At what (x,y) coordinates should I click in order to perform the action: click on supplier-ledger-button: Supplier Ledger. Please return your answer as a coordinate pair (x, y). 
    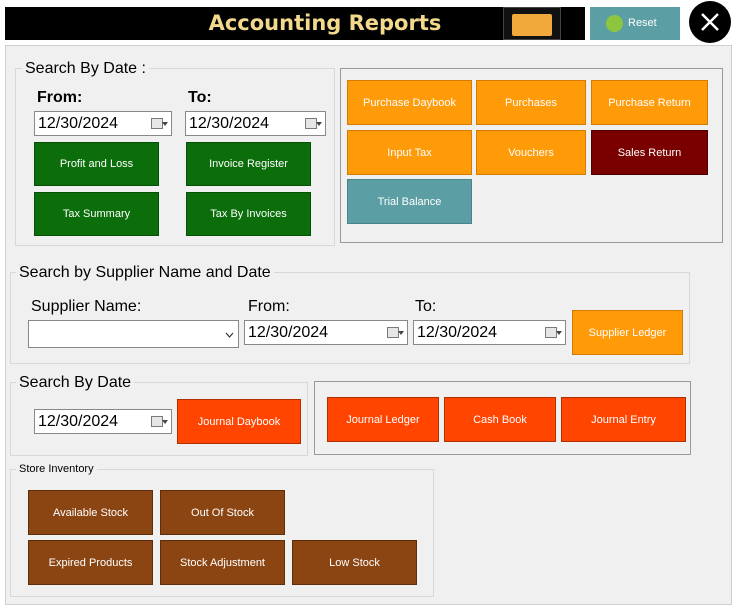
    Looking at the image, I should click on (627, 332).